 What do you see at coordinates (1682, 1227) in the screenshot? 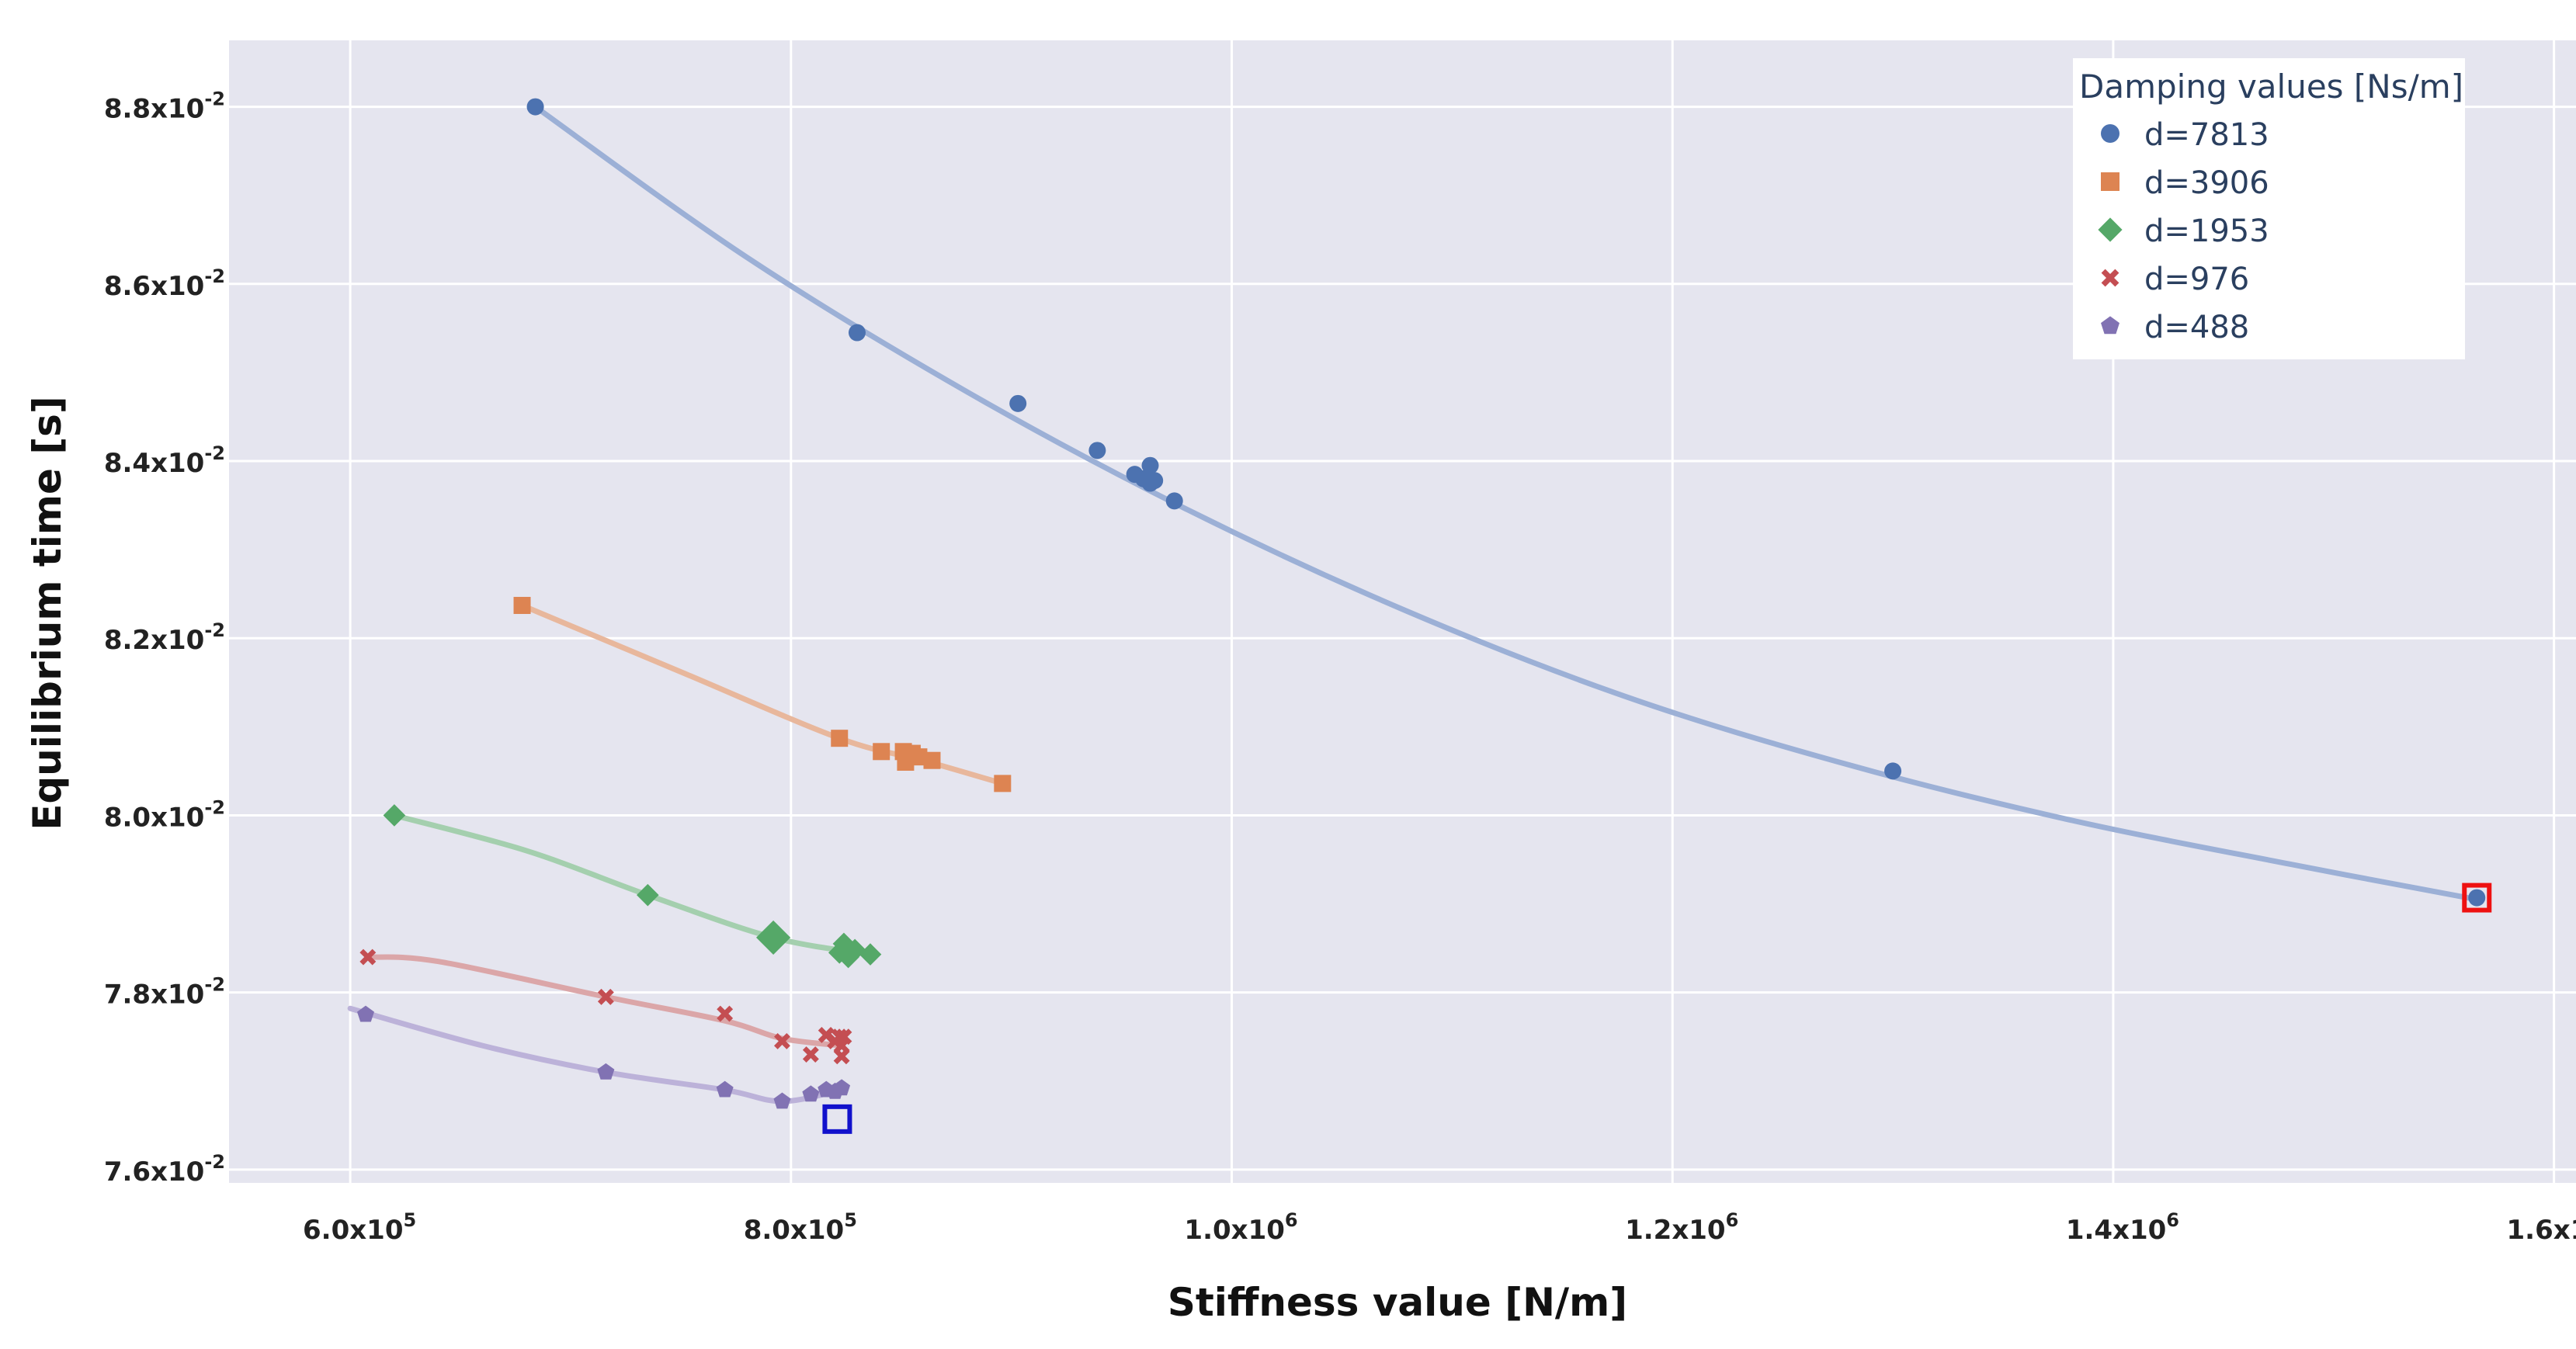
I see `x-tick-label: 1.2x106` at bounding box center [1682, 1227].